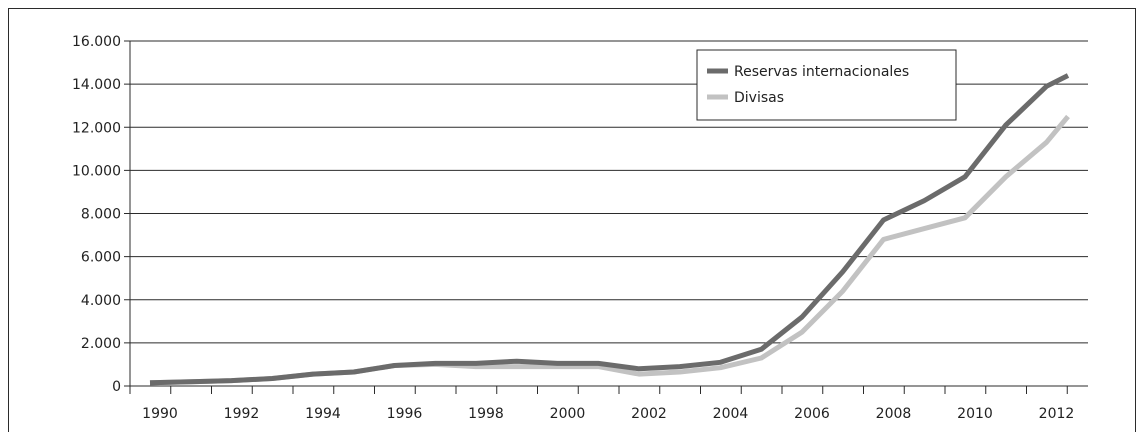 The width and height of the screenshot is (1137, 433). Describe the element at coordinates (812, 414) in the screenshot. I see `x-tick-label: 2006` at that location.